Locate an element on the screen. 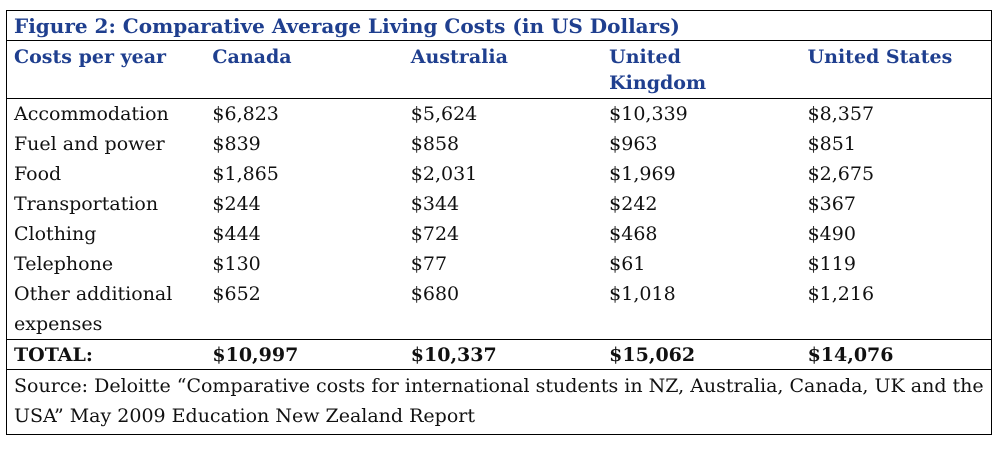  cell-australia: $680 is located at coordinates (435, 294).